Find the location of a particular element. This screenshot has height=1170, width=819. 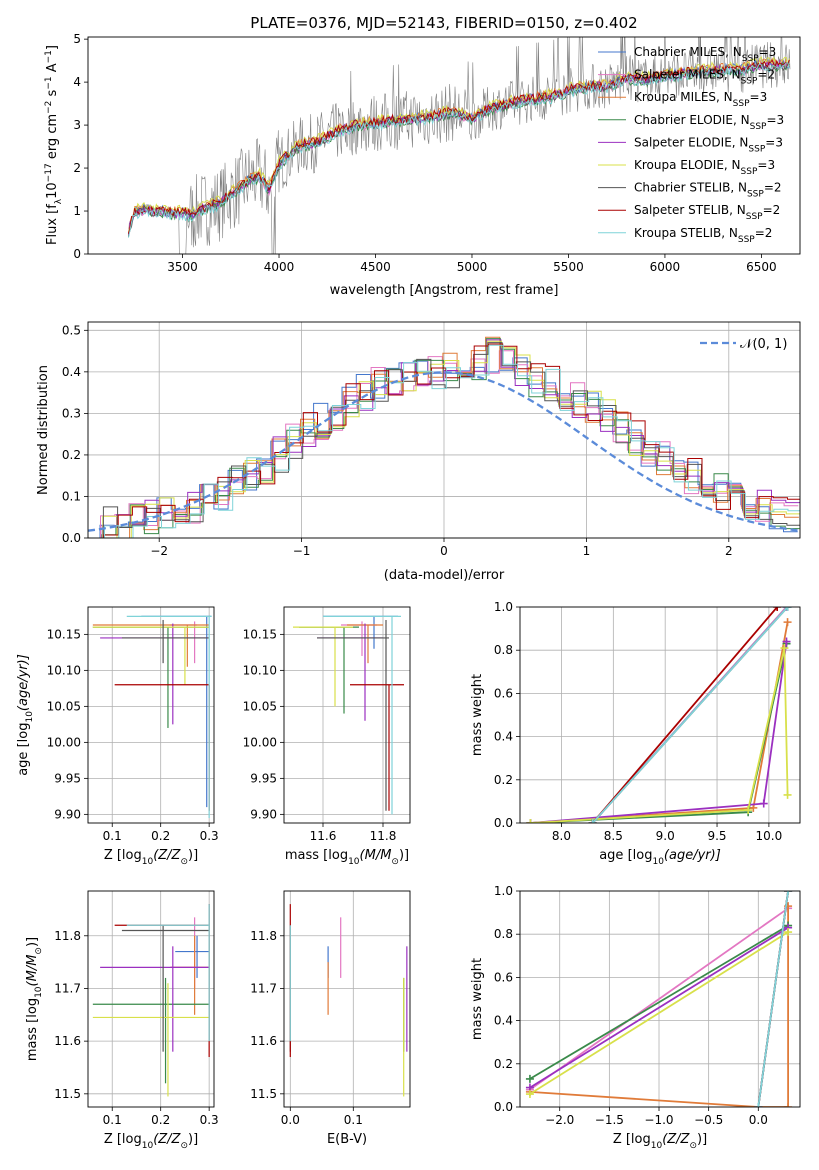

weight-vs-Z-xtick-label: 0.0 is located at coordinates (758, 1120).